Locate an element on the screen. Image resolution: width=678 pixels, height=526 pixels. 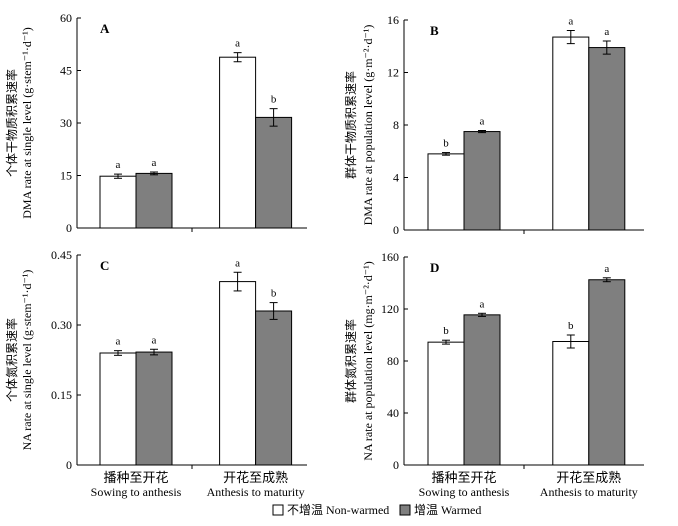
y-tick-label: 120 is located at coordinates (390, 309).